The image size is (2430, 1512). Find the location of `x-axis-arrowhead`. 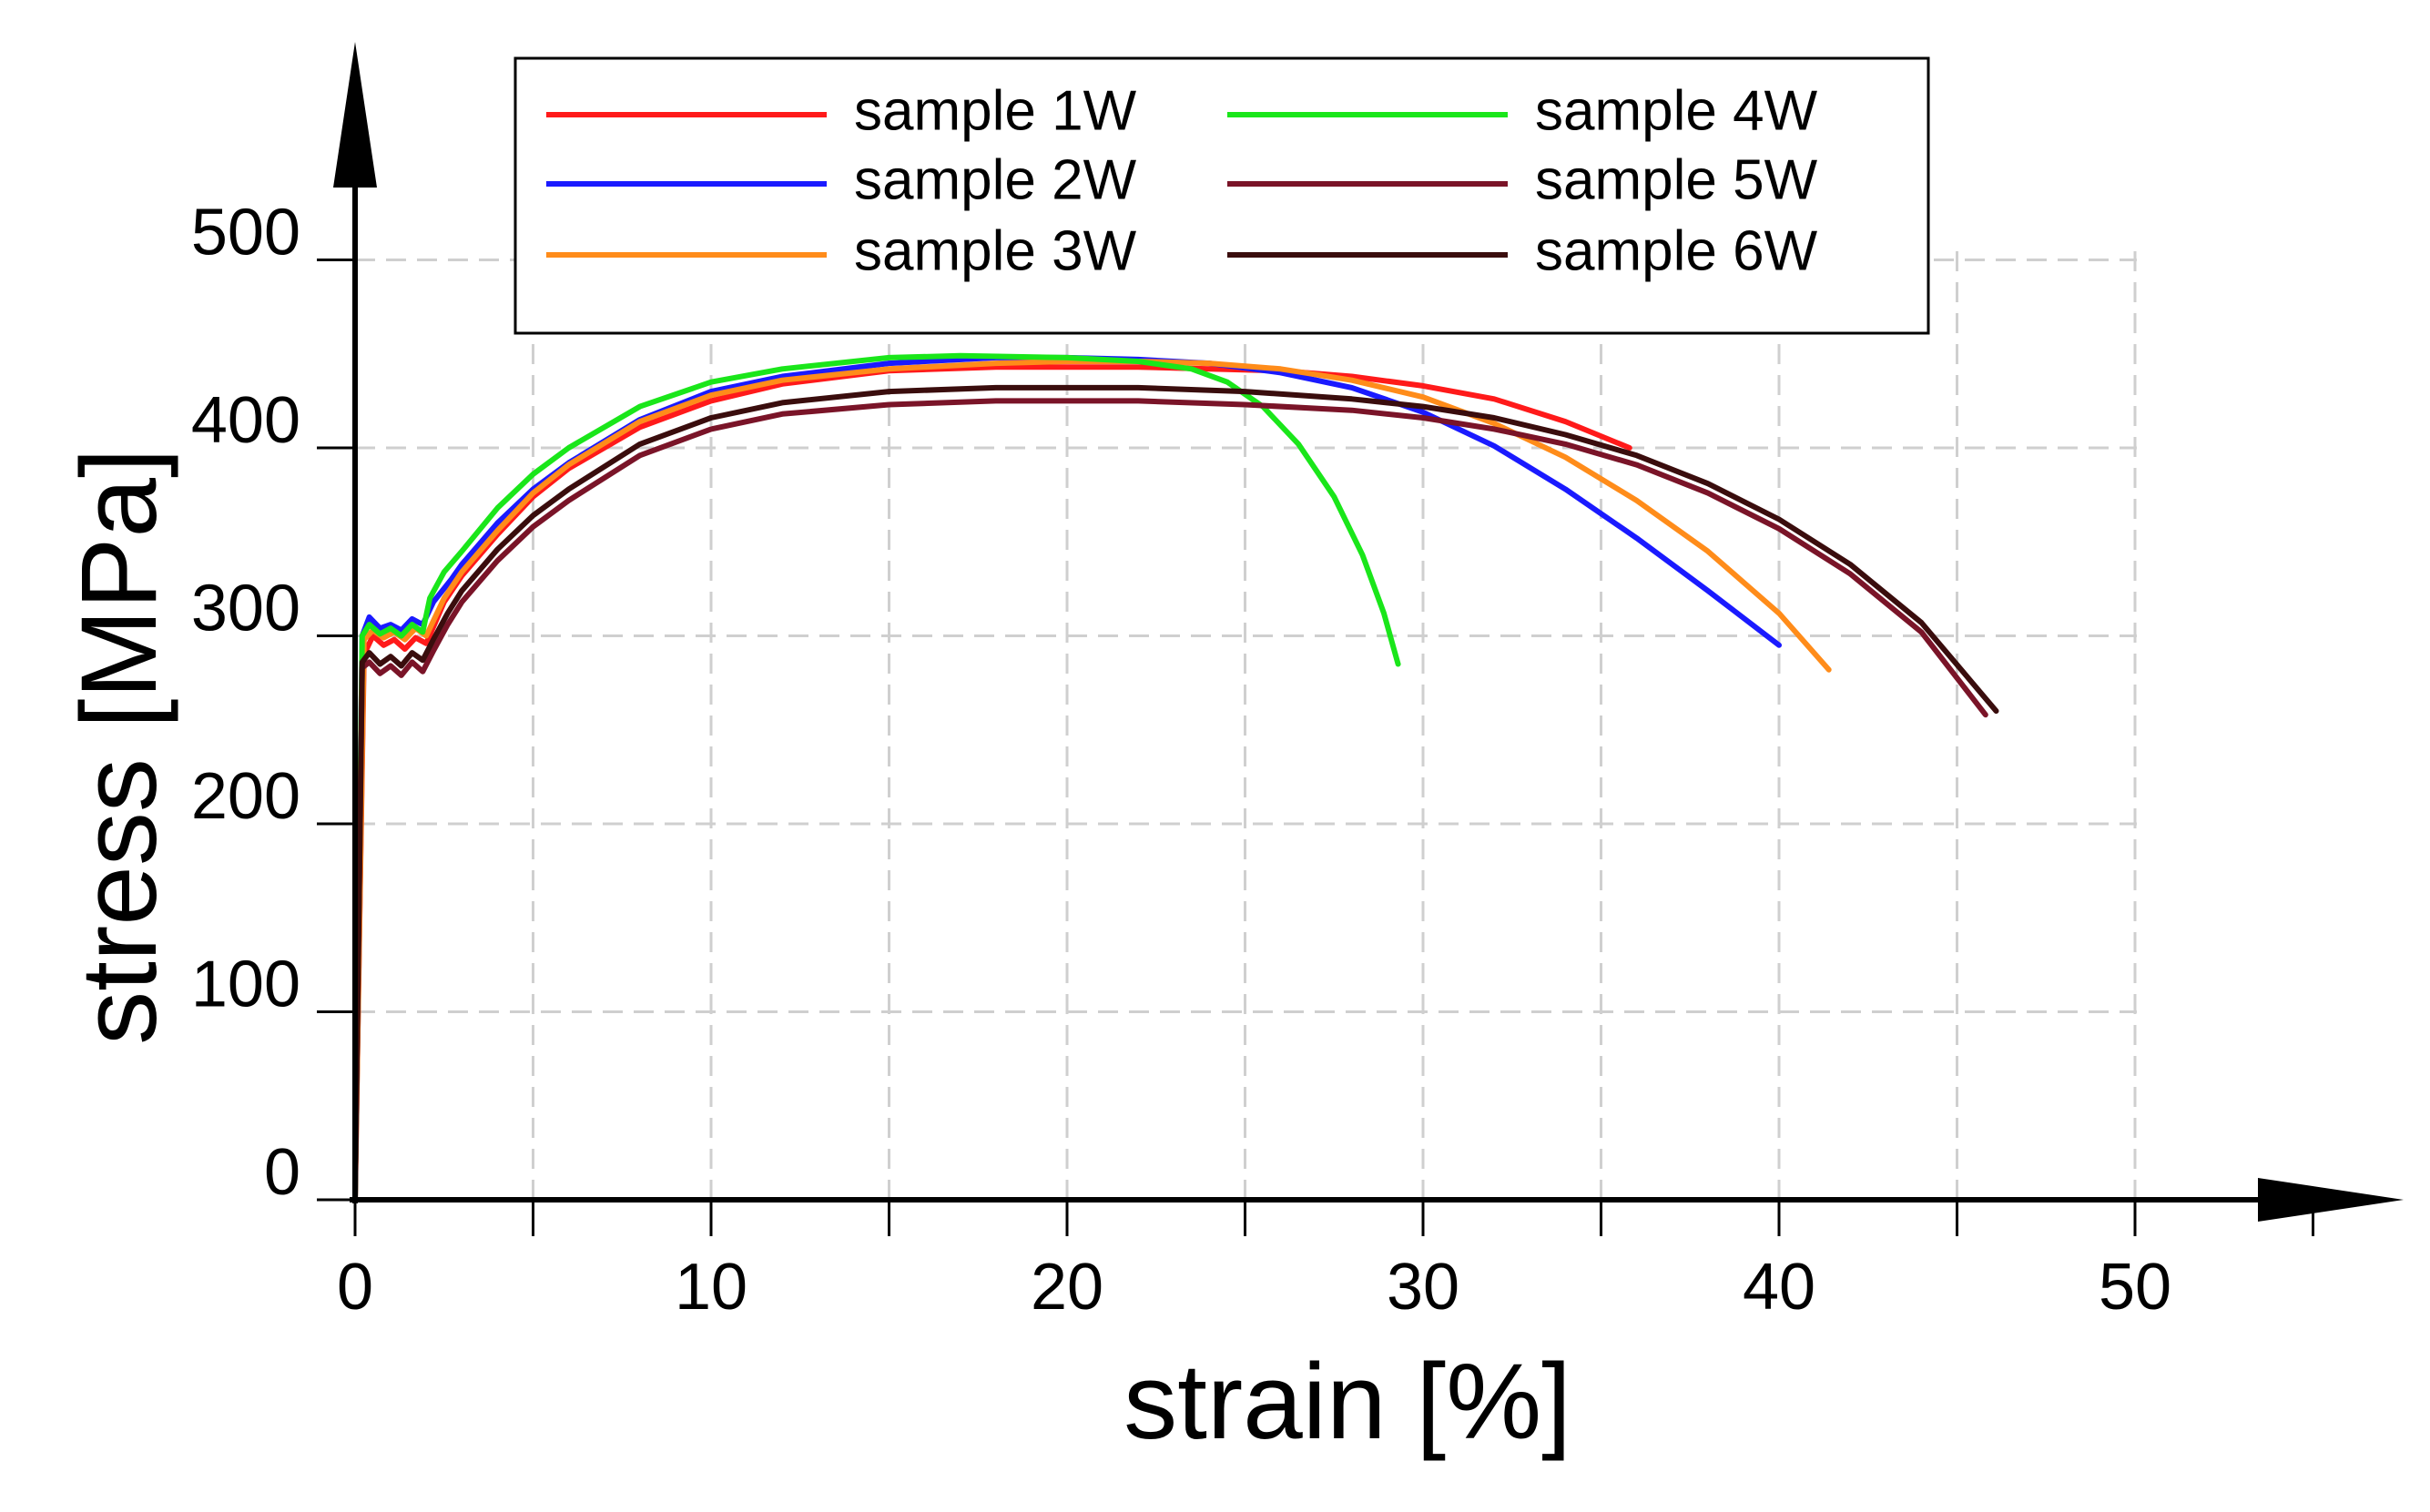

x-axis-arrowhead is located at coordinates (2331, 1200).